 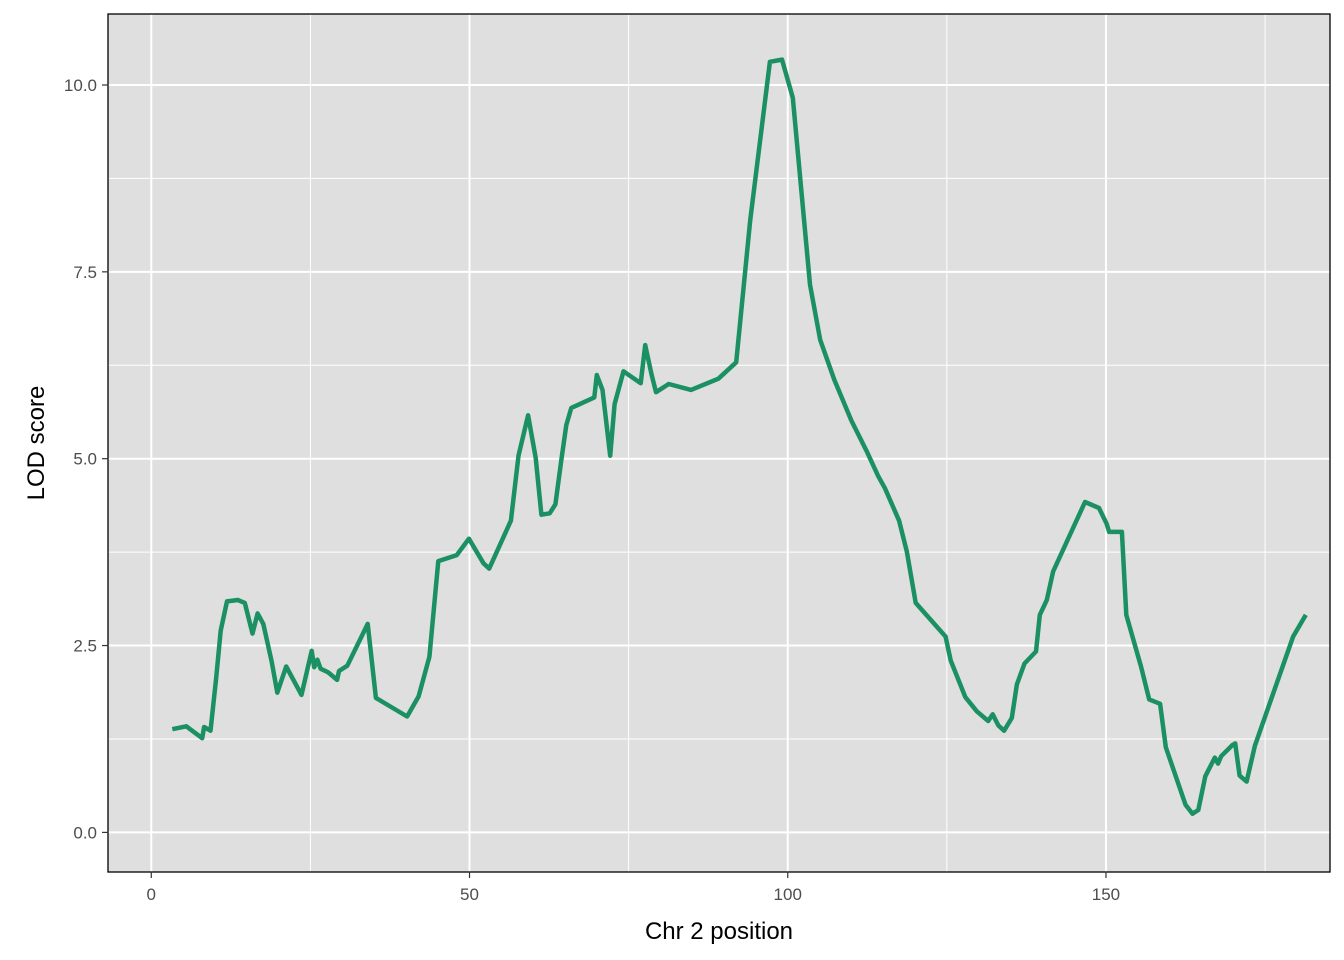 What do you see at coordinates (469, 894) in the screenshot?
I see `x-tick-label: 50` at bounding box center [469, 894].